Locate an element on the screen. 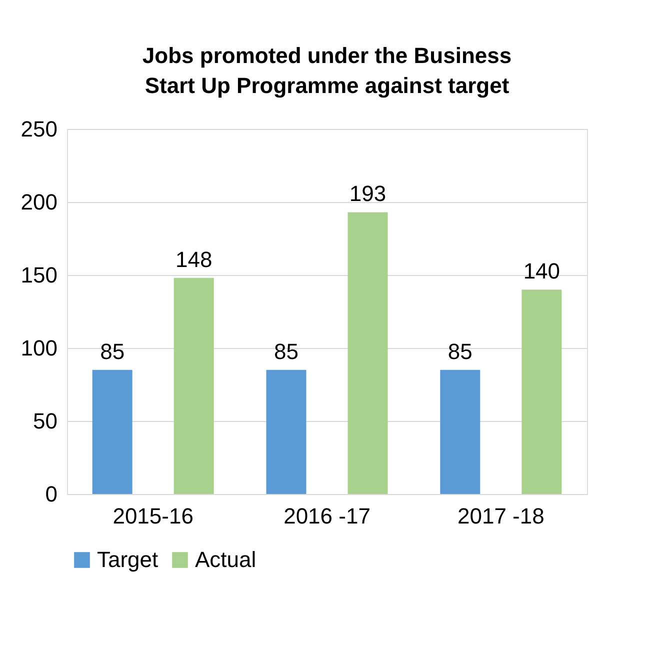 This screenshot has width=659, height=654. x-tick-label: 2016 -17 is located at coordinates (327, 516).